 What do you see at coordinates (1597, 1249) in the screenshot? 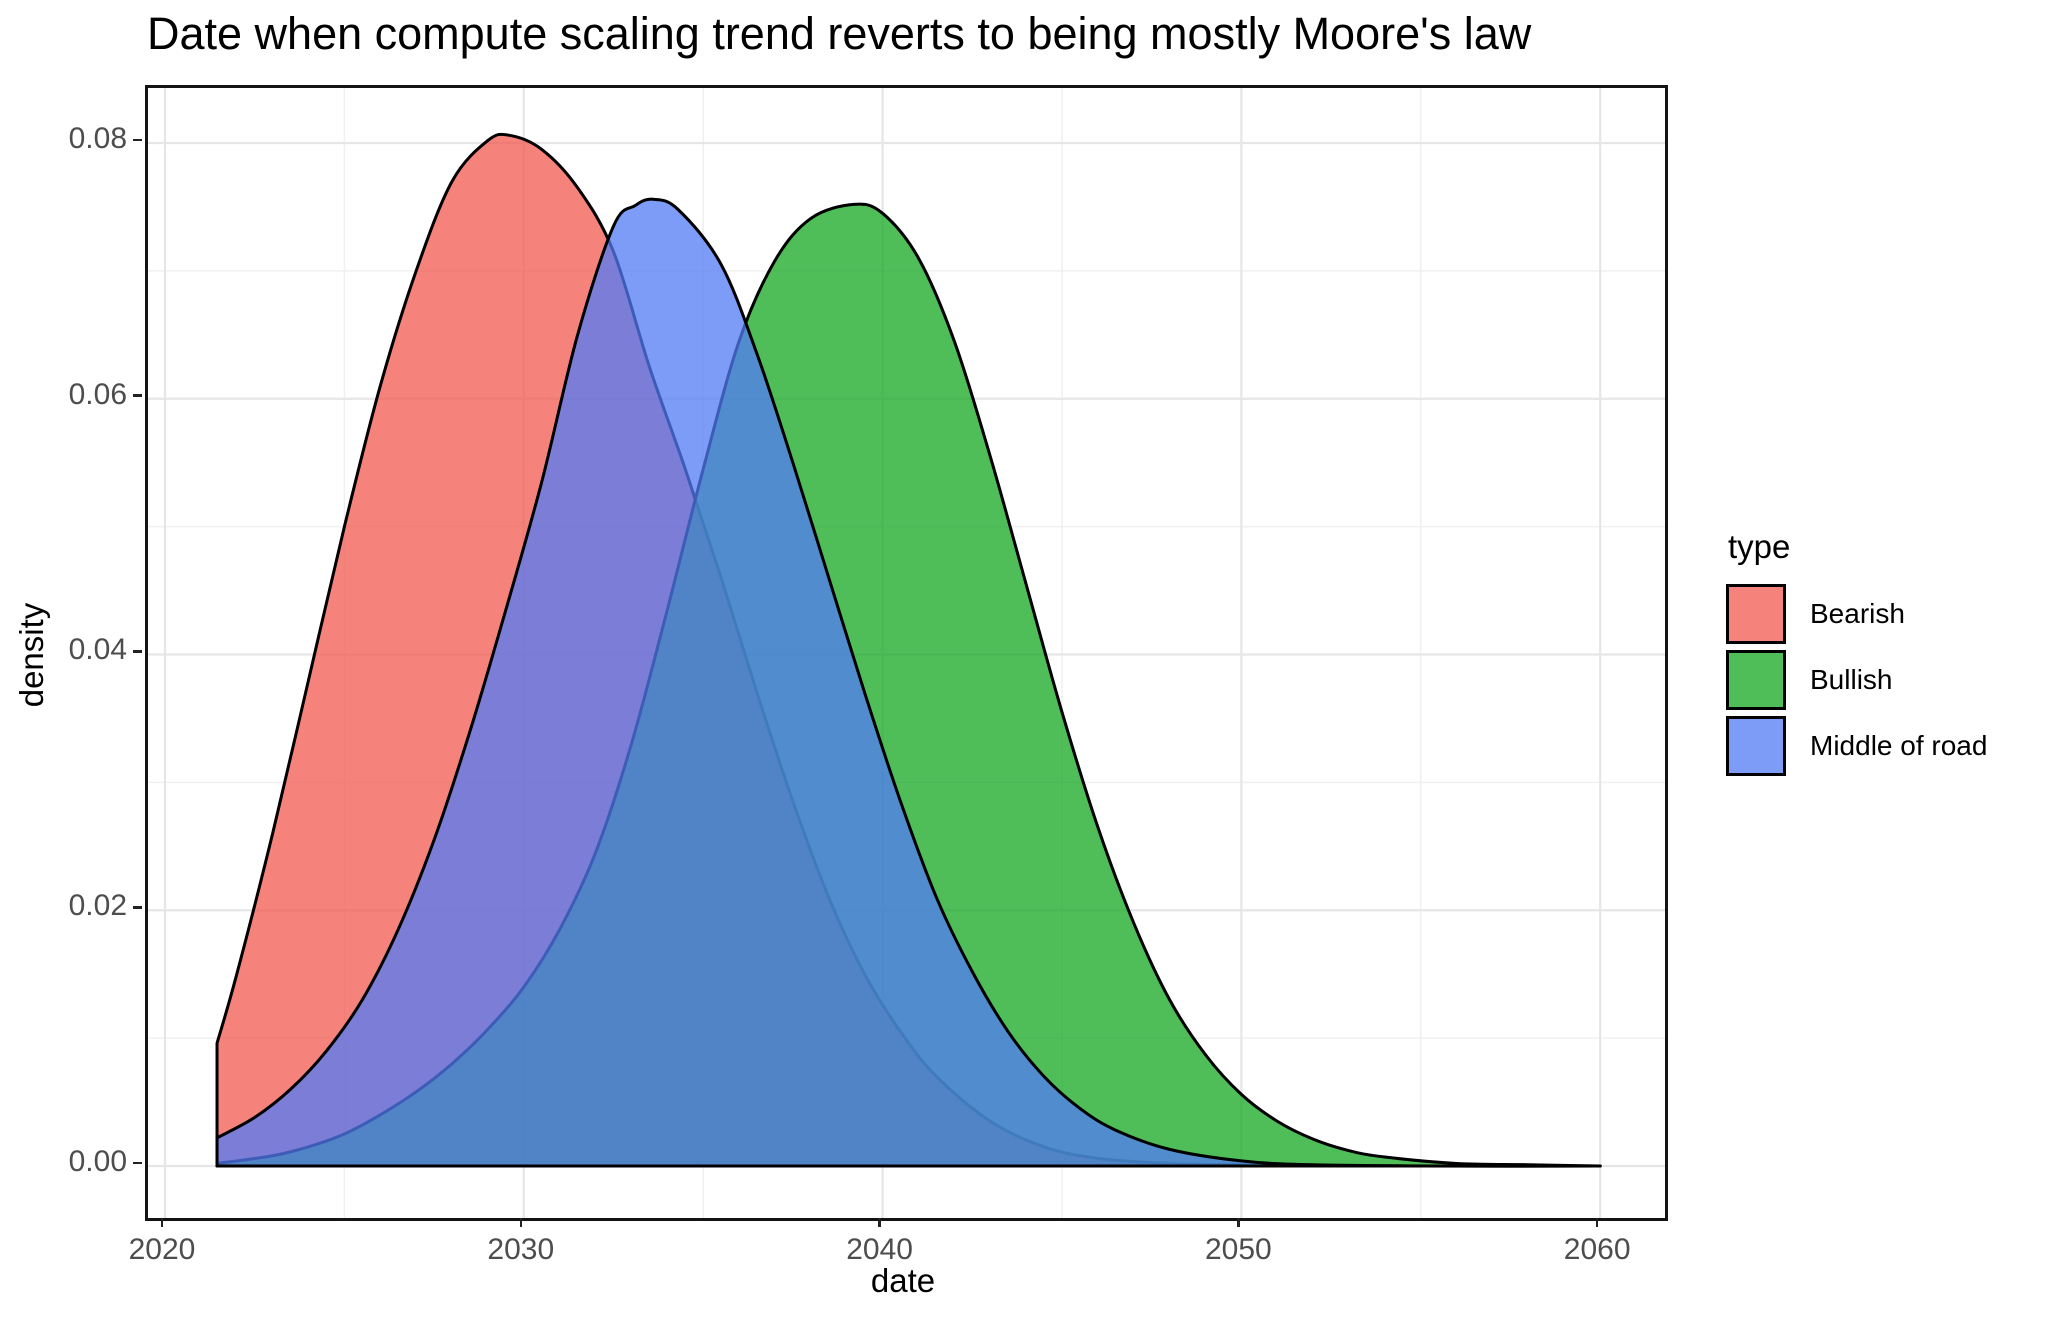
I see `x-tick-label: 2060` at bounding box center [1597, 1249].